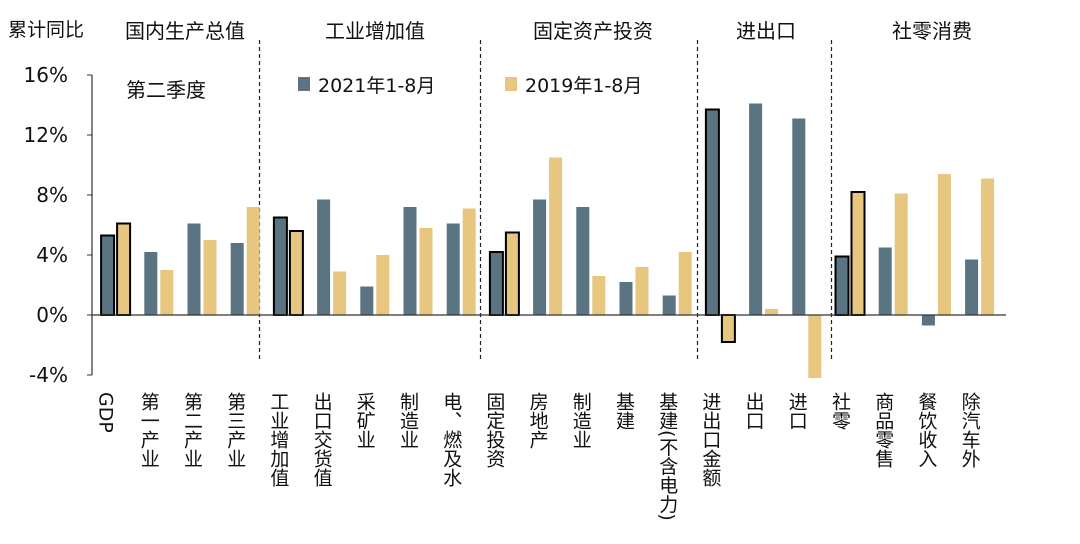  I want to click on legend: 2021年1-8月 2019年1-8月, so click(470, 86).